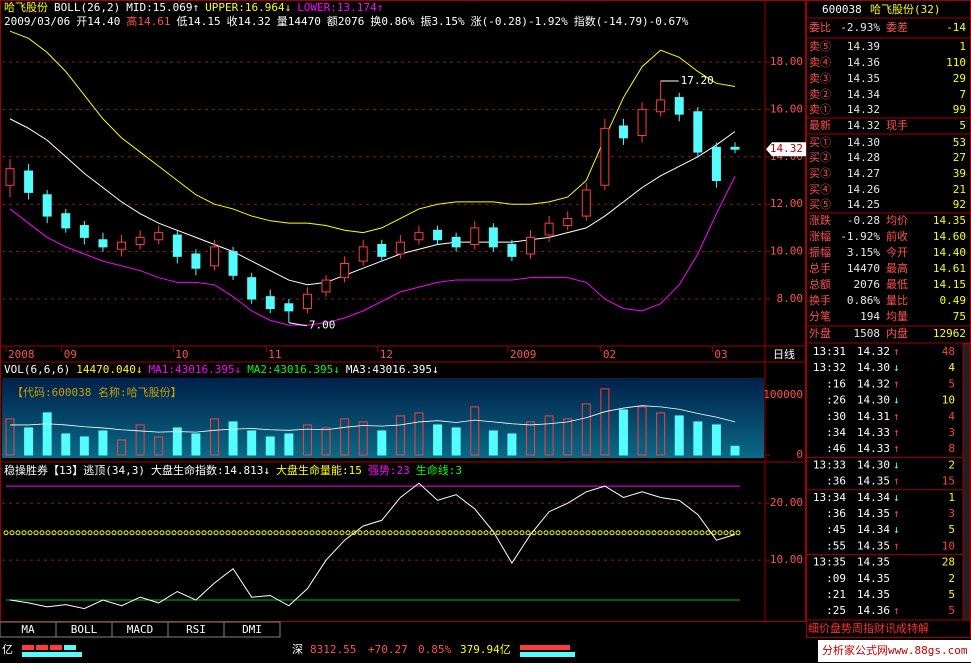  What do you see at coordinates (820, 142) in the screenshot?
I see `quote-label: 买①` at bounding box center [820, 142].